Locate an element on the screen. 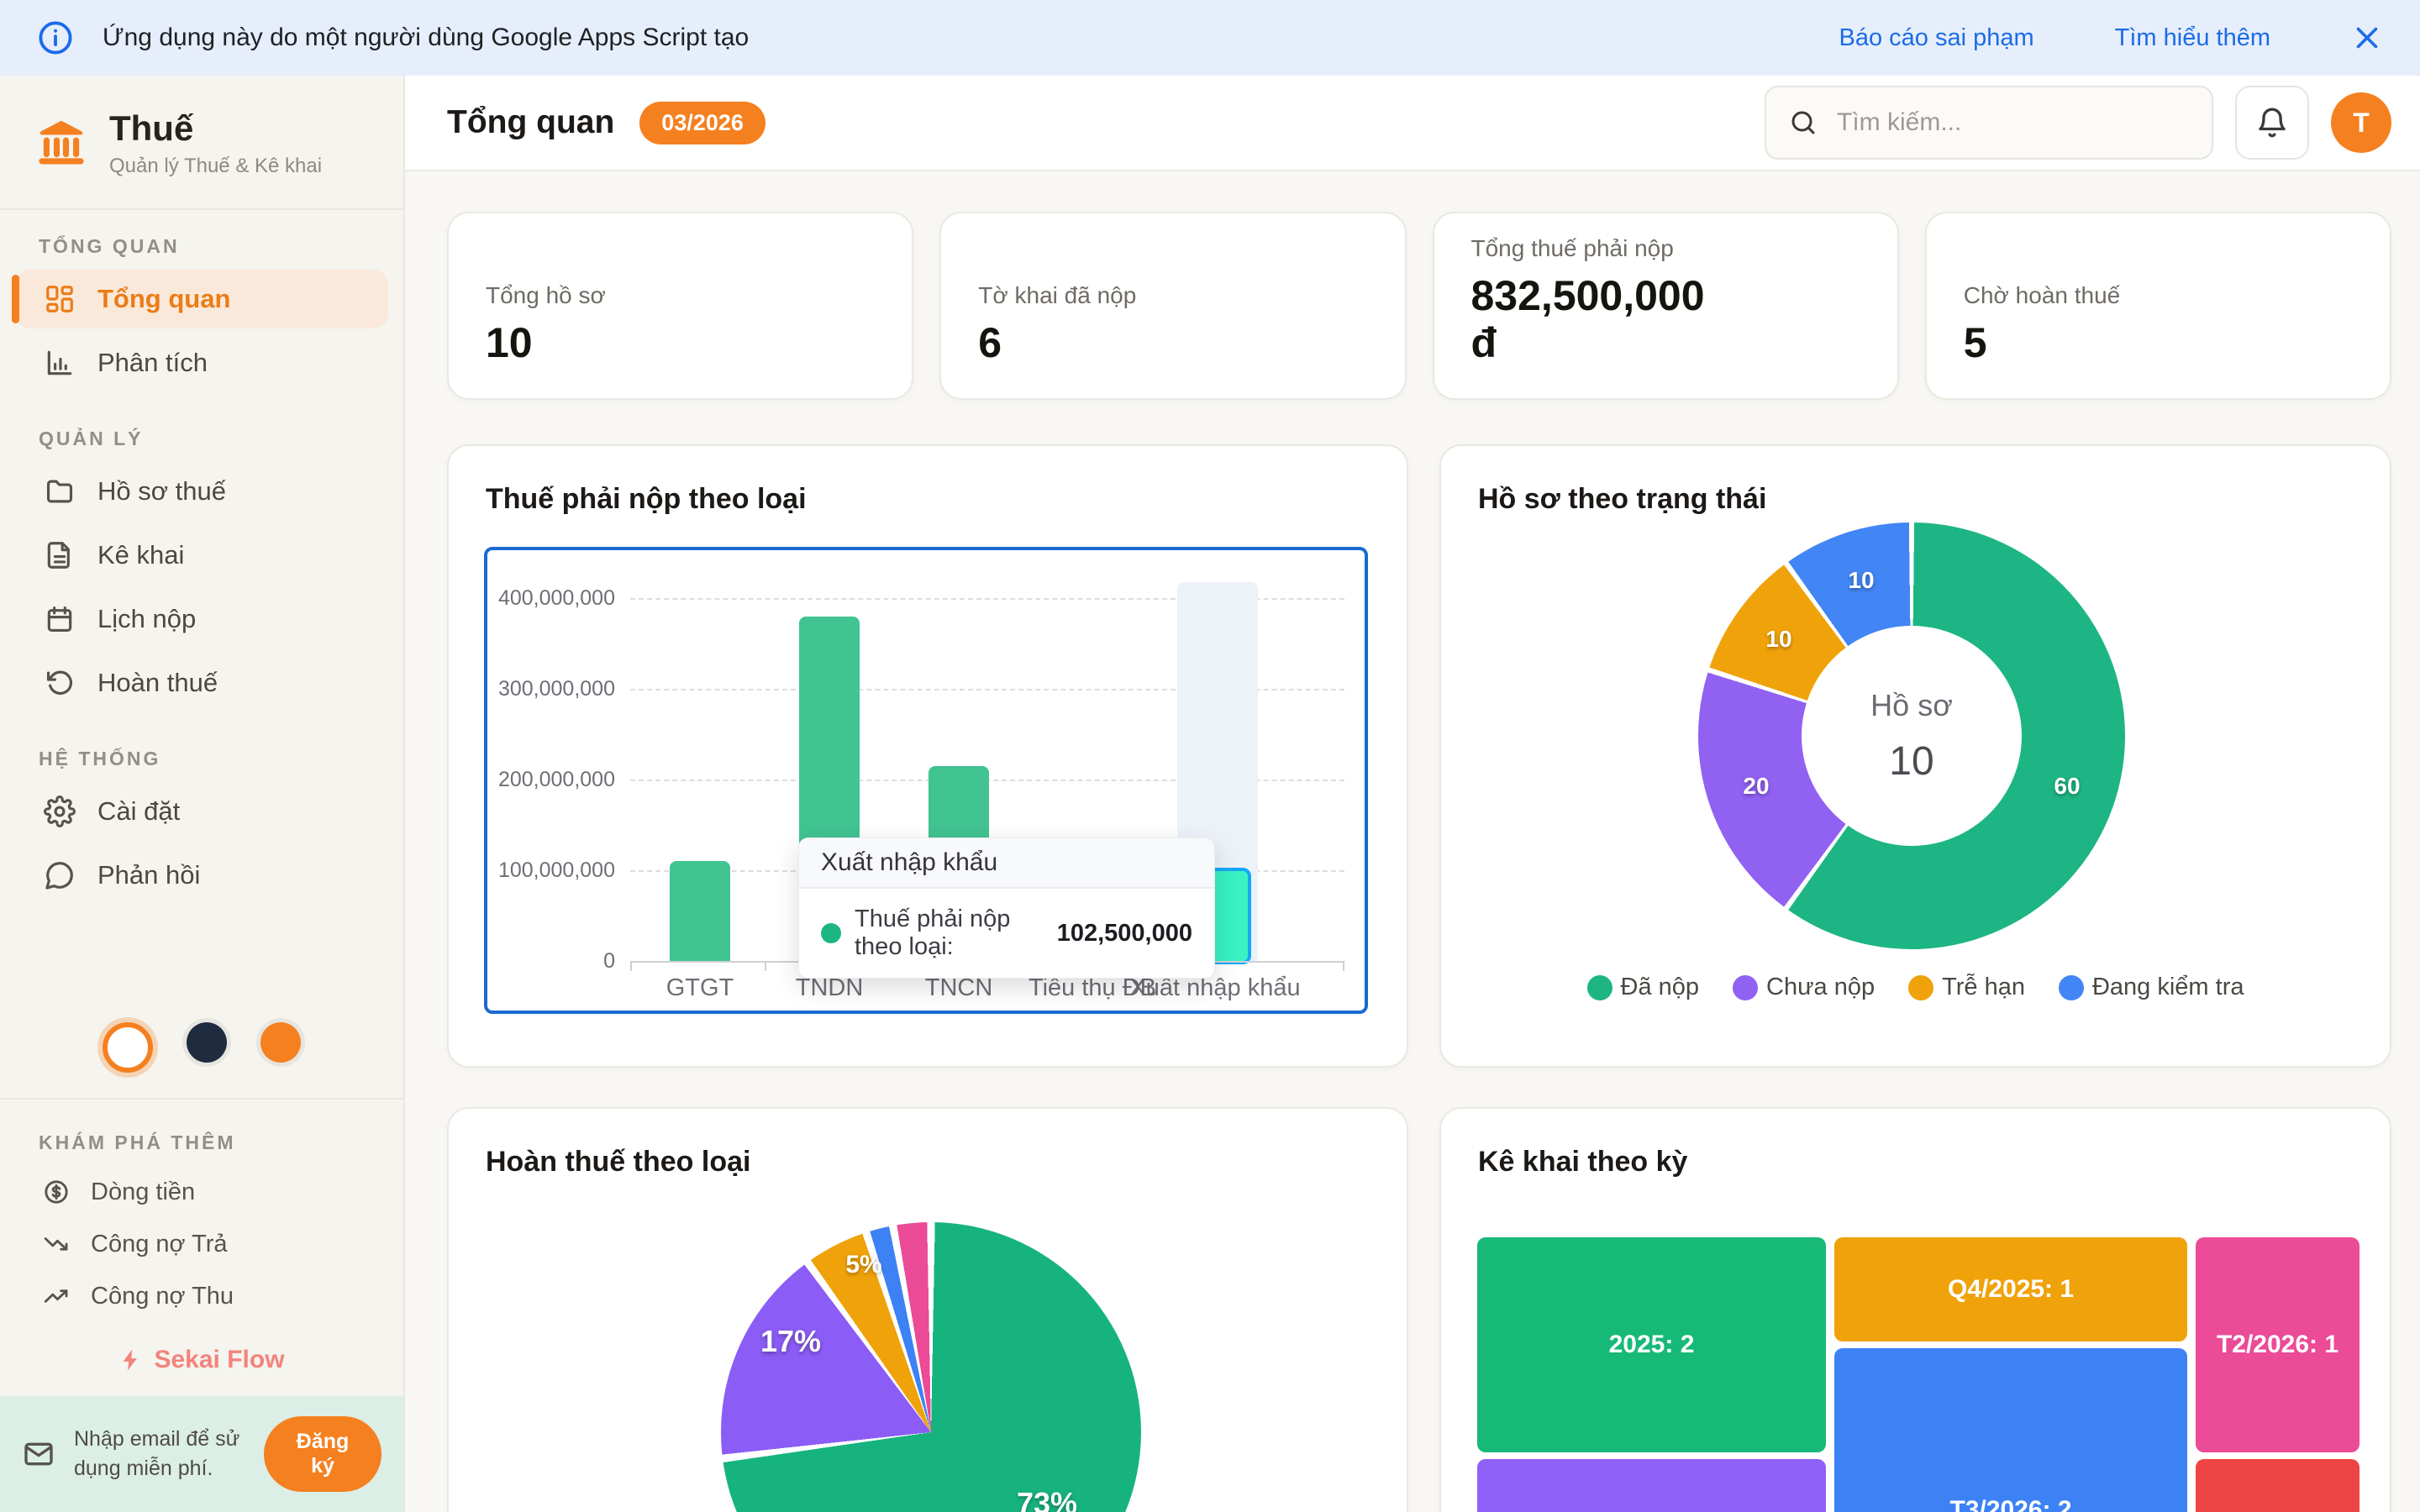 The width and height of the screenshot is (2420, 1512). sidebar-item-phan-hoi: Phản hồi is located at coordinates (202, 875).